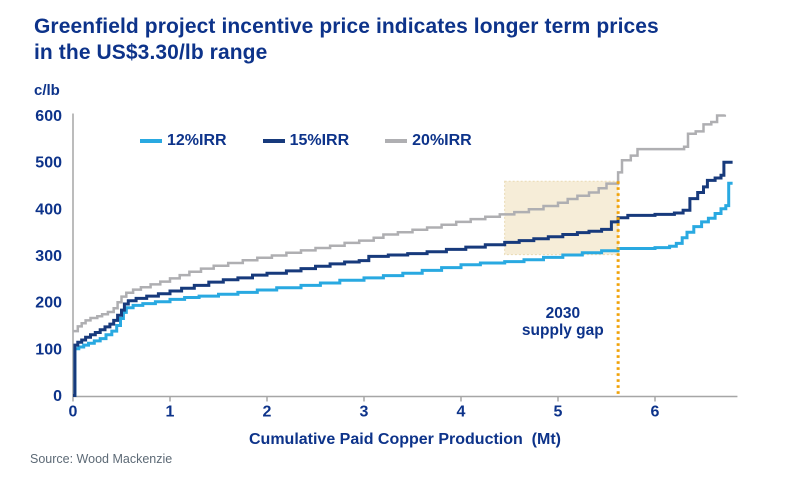 The height and width of the screenshot is (480, 800). I want to click on legend-item-15irr: 15%IRR, so click(306, 141).